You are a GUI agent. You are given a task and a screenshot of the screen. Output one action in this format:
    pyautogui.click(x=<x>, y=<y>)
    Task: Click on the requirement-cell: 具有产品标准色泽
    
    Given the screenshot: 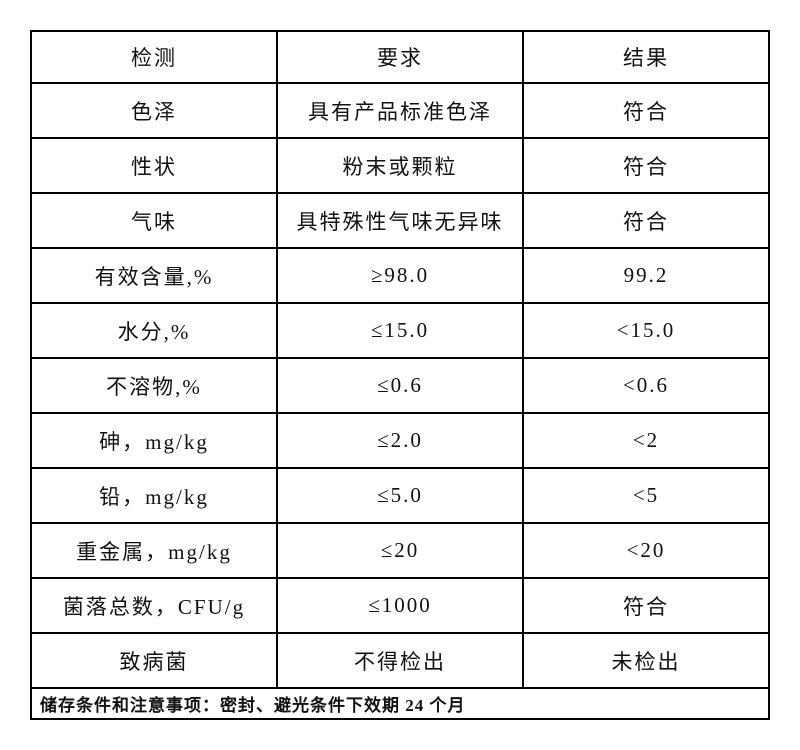 What is the action you would take?
    pyautogui.click(x=400, y=110)
    